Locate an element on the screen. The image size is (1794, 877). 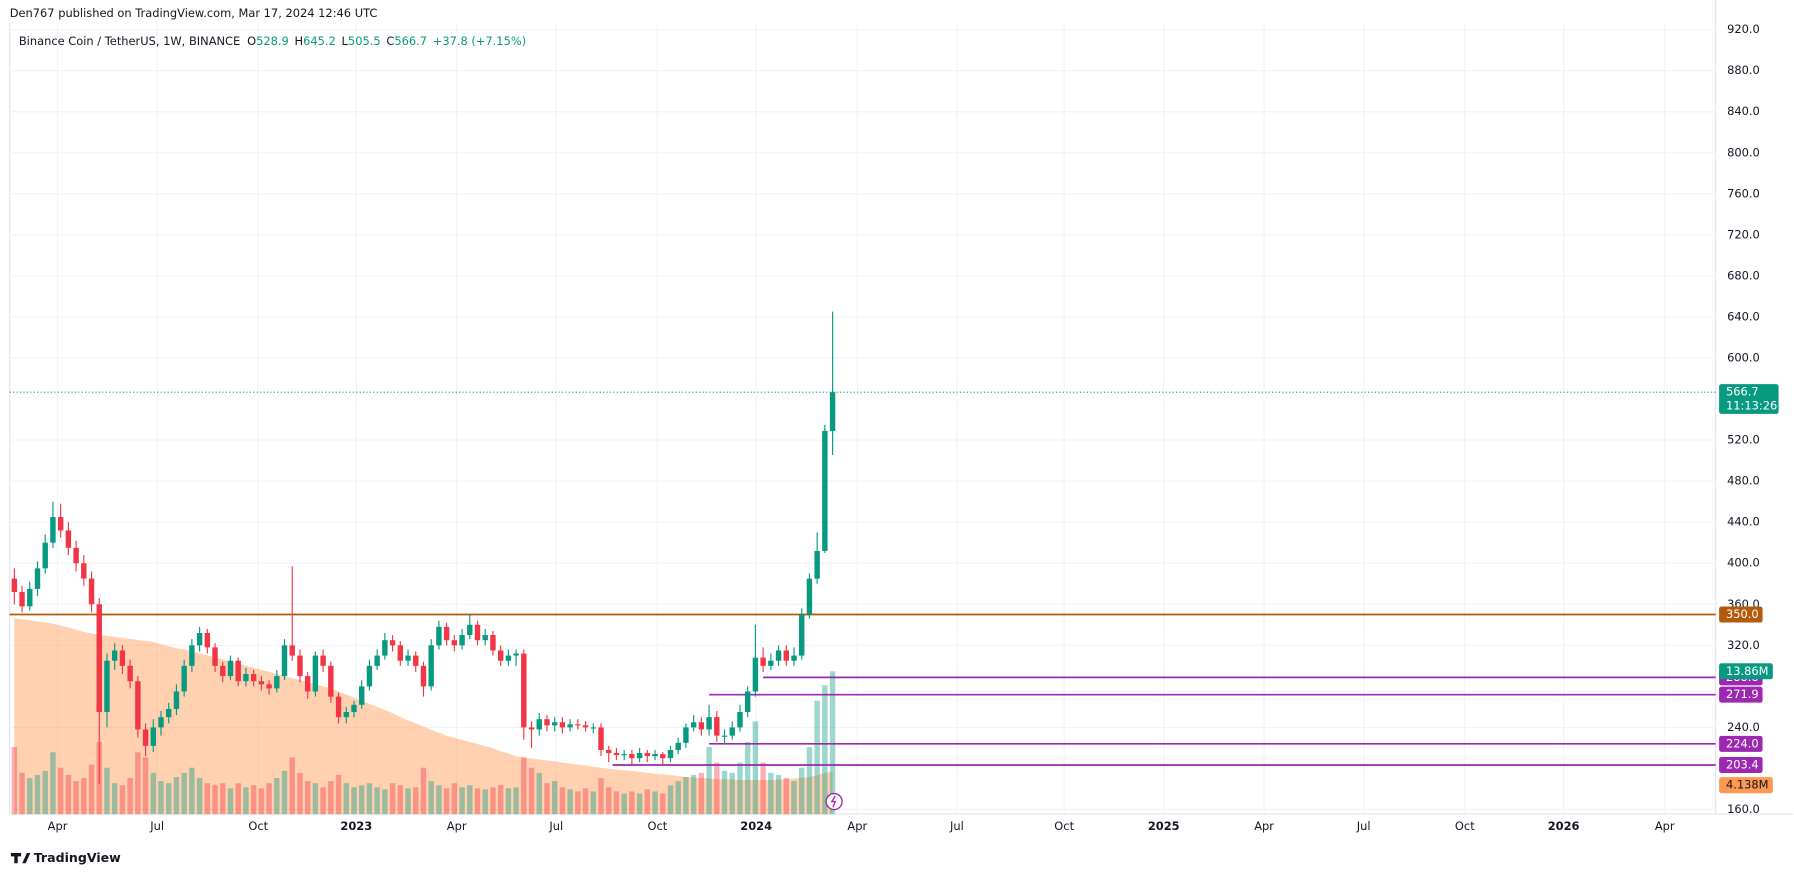
brand: TradingView is located at coordinates (77, 857).